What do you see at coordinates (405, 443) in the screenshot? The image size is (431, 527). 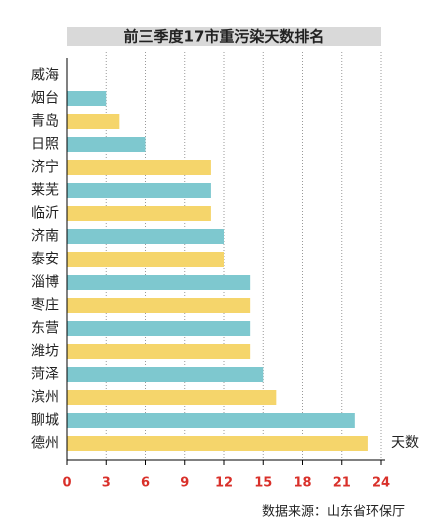 I see `axis-label: 天数` at bounding box center [405, 443].